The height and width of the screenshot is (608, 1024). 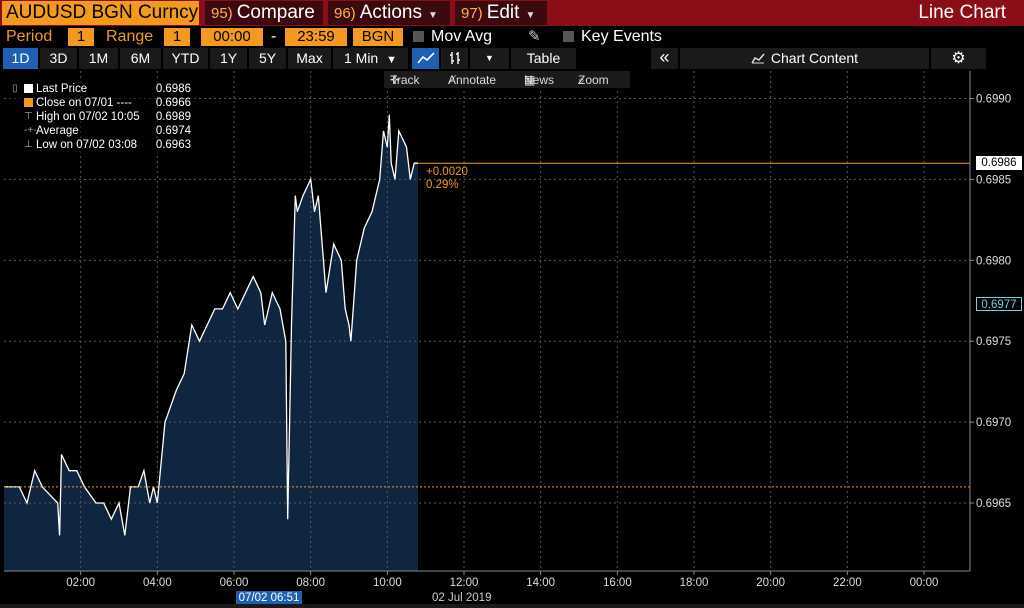 What do you see at coordinates (993, 100) in the screenshot?
I see `y-tick-label: 0.6990` at bounding box center [993, 100].